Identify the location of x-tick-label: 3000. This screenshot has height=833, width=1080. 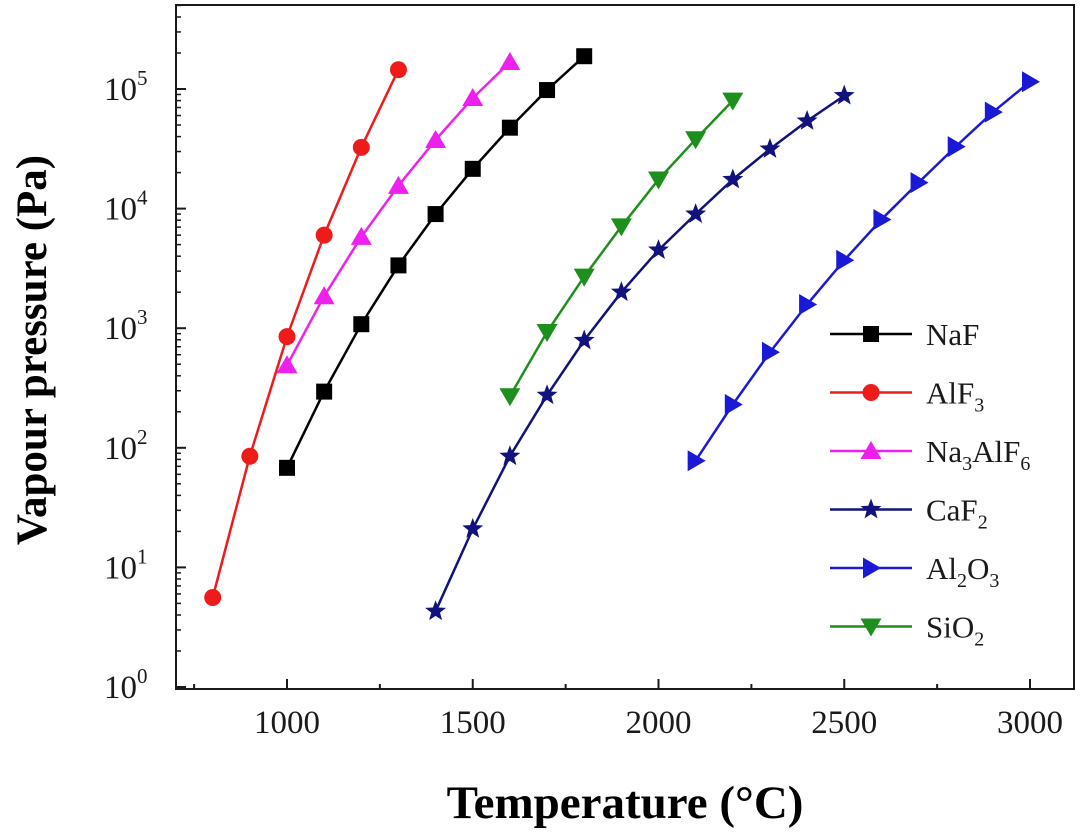
(1030, 723).